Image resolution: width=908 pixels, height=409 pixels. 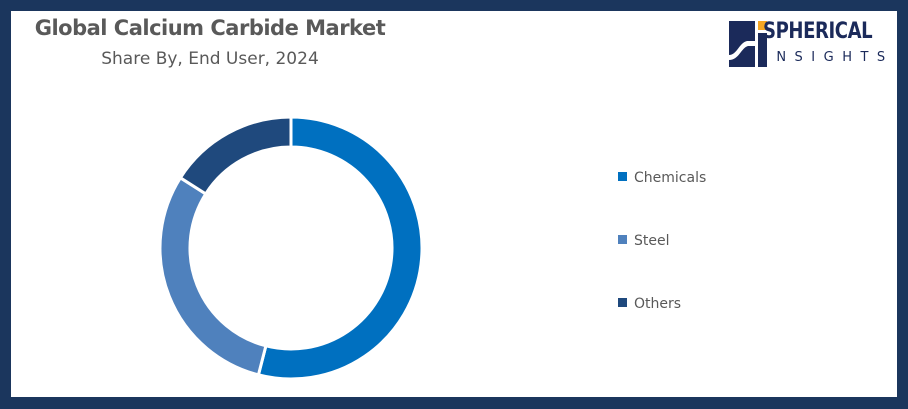 I want to click on donut-slice-steel, so click(x=213, y=276).